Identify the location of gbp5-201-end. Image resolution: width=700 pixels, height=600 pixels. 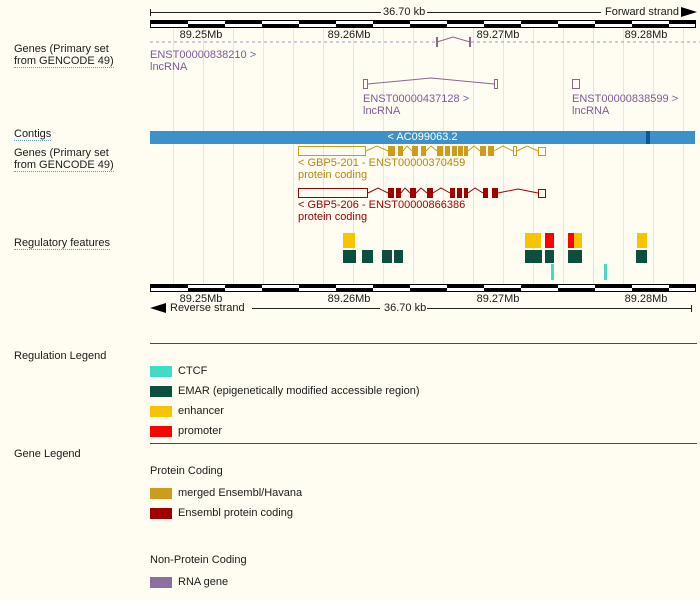
(542, 151).